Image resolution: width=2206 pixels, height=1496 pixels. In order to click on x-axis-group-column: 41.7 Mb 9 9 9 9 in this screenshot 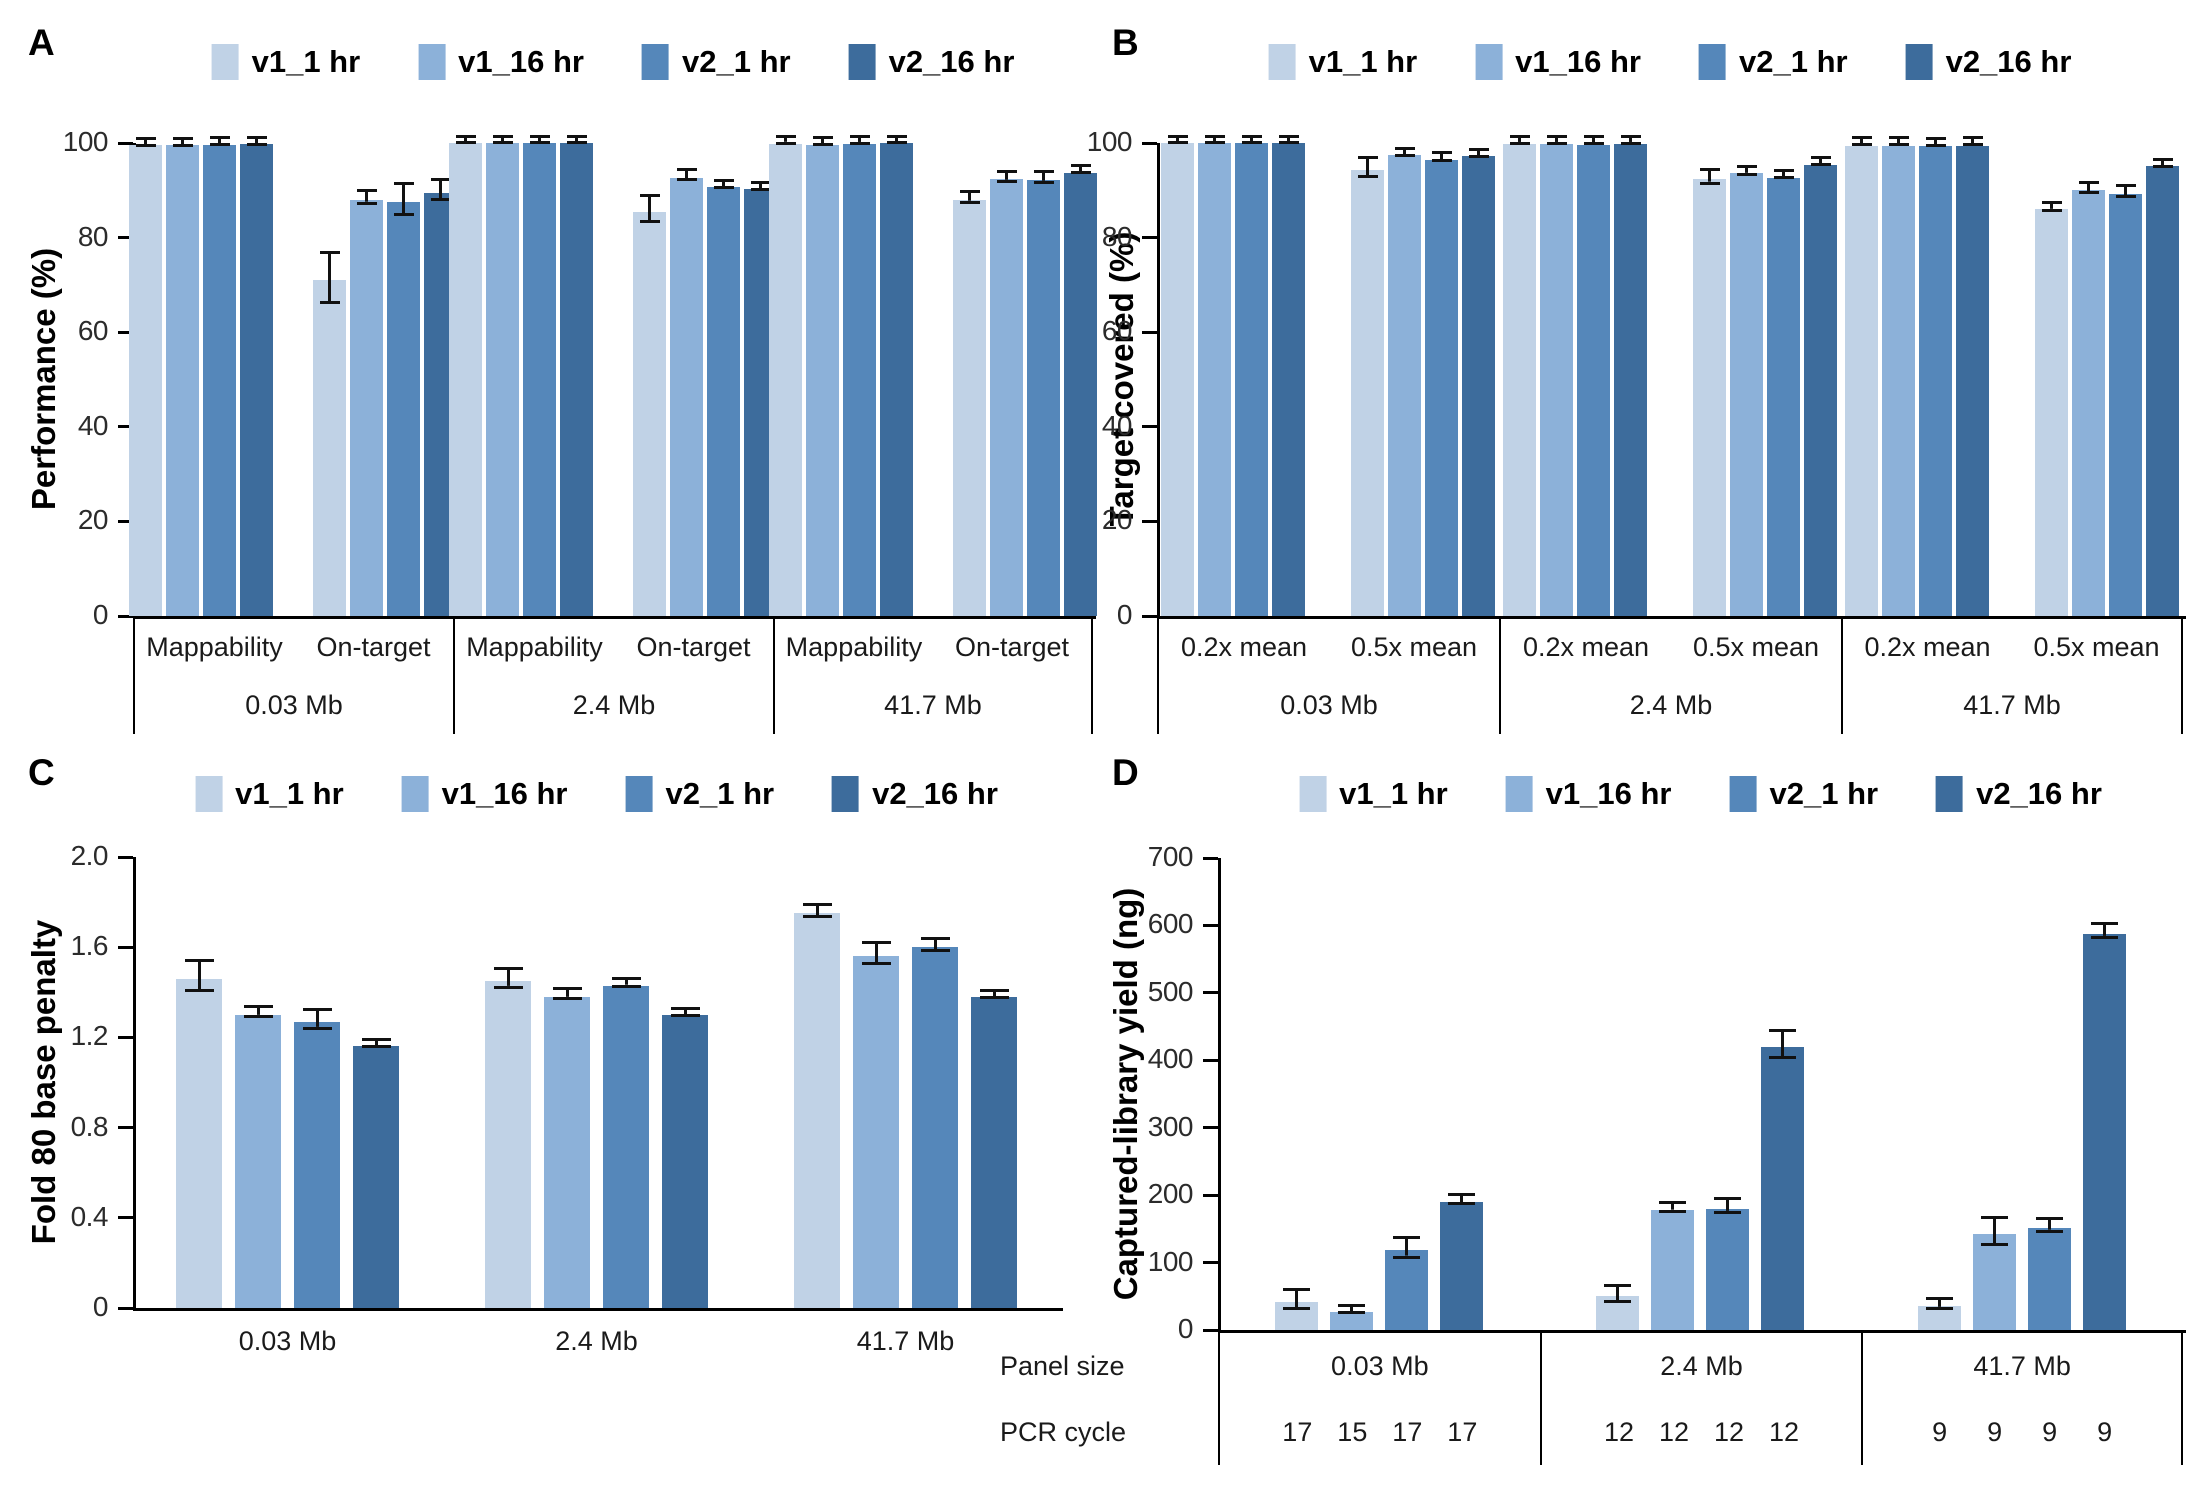, I will do `click(2022, 1399)`.